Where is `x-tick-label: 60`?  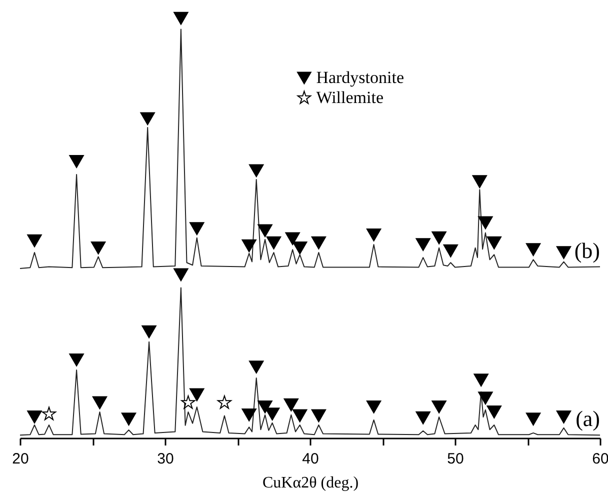
x-tick-label: 60 is located at coordinates (600, 459).